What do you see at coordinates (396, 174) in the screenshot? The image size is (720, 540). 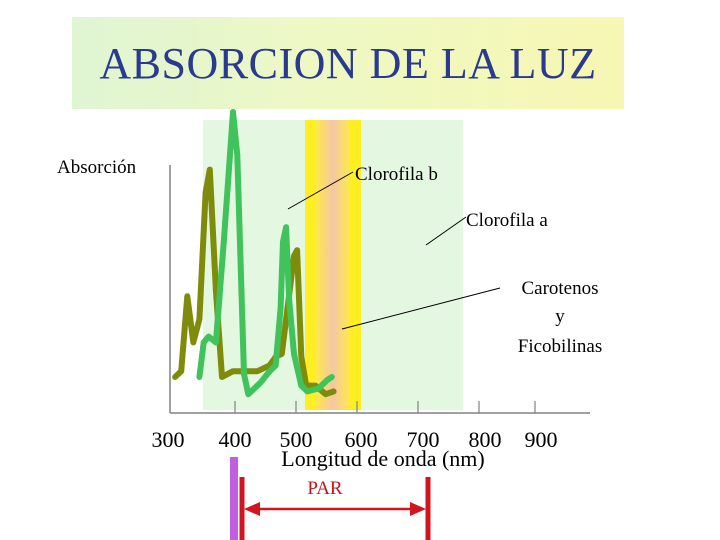 I see `annotation-clorofila-b: Clorofila b` at bounding box center [396, 174].